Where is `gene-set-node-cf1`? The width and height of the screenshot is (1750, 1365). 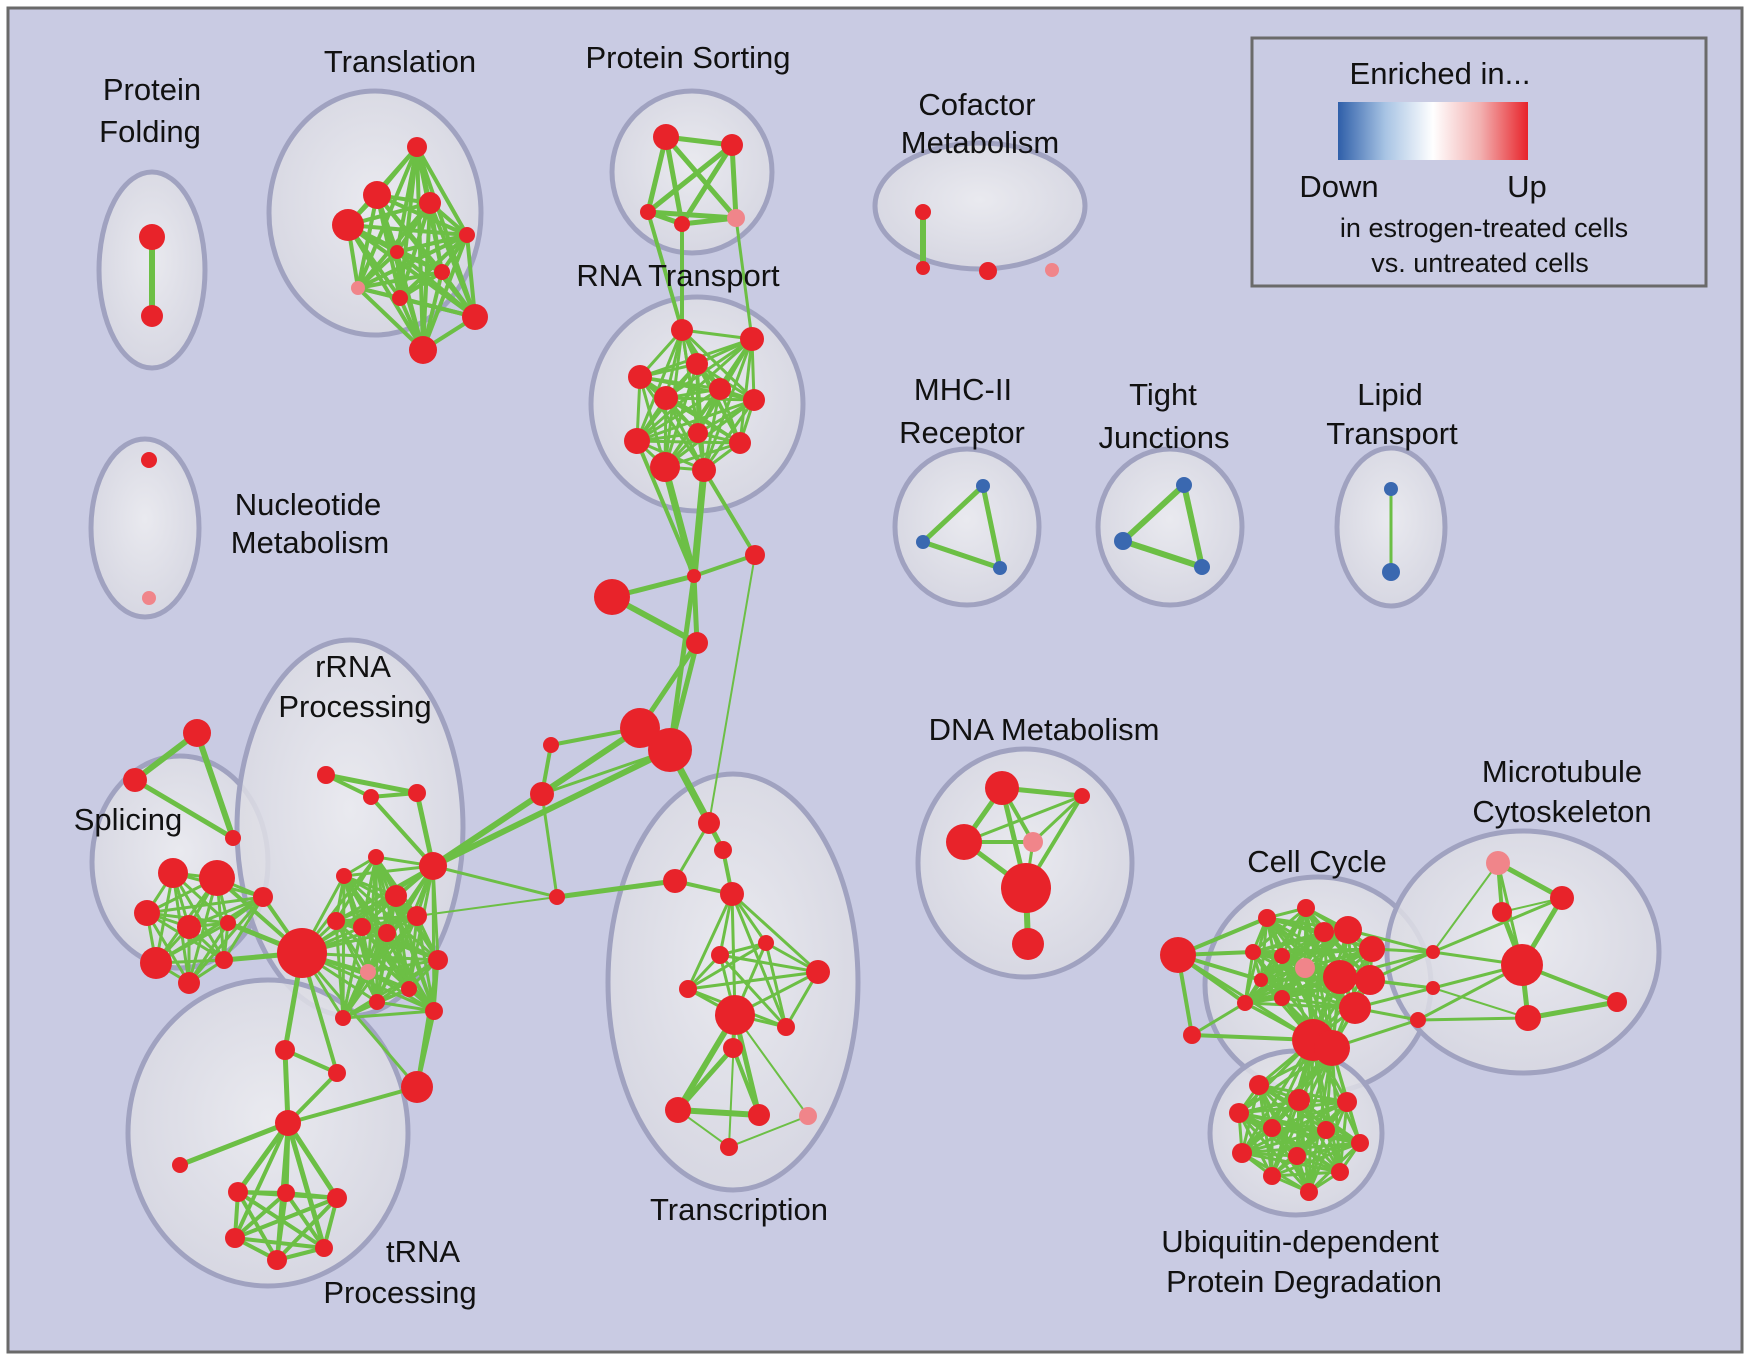
gene-set-node-cf1 is located at coordinates (923, 212).